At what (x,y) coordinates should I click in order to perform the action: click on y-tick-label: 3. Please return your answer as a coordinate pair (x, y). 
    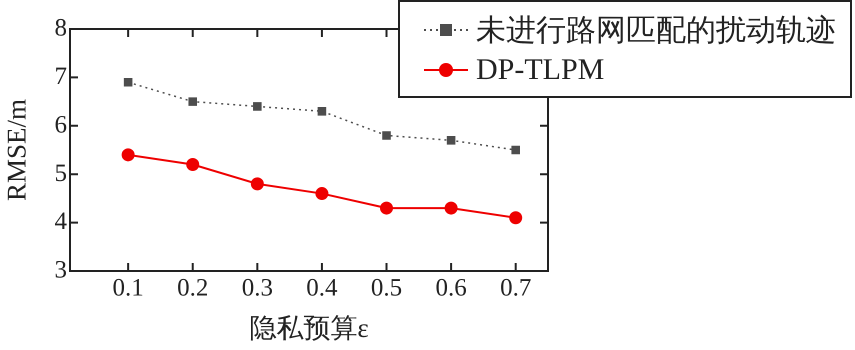
    Looking at the image, I should click on (60, 270).